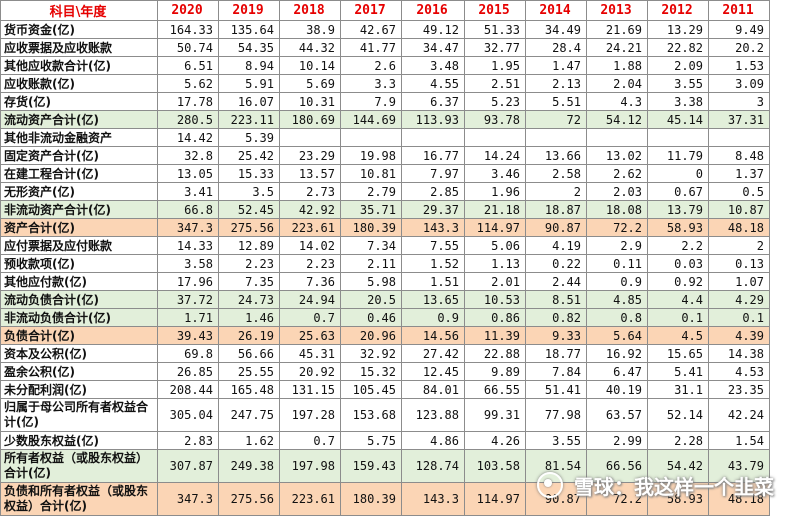 This screenshot has height=516, width=800. Describe the element at coordinates (249, 65) in the screenshot. I see `value-cell: 8.94` at that location.